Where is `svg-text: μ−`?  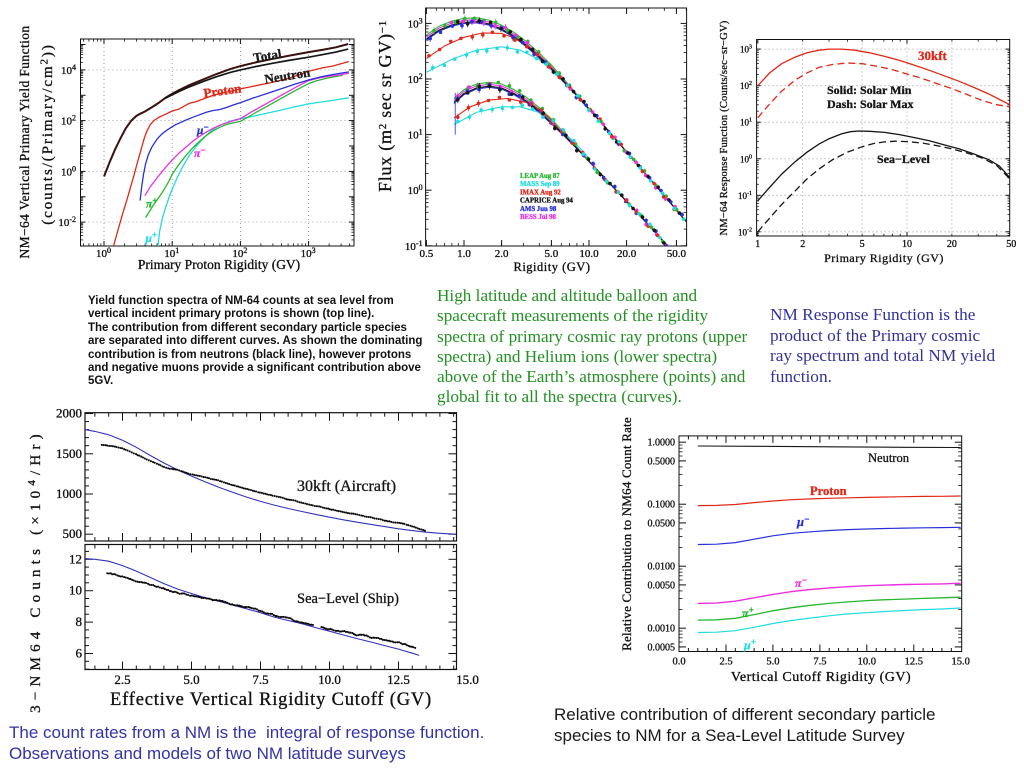
svg-text: μ− is located at coordinates (802, 521).